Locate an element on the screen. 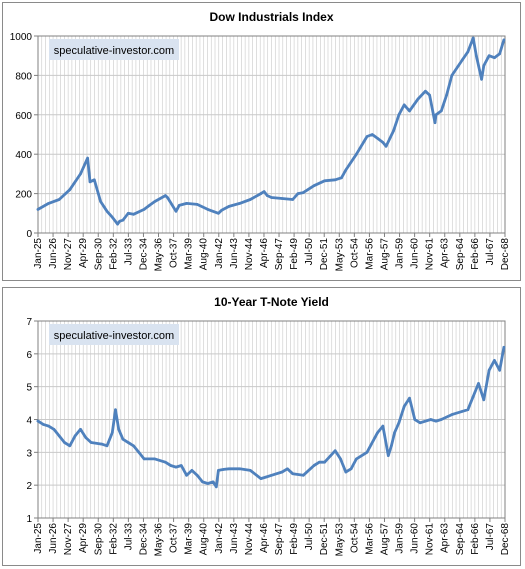 The height and width of the screenshot is (569, 525). y-tick-label: 800 is located at coordinates (23, 76).